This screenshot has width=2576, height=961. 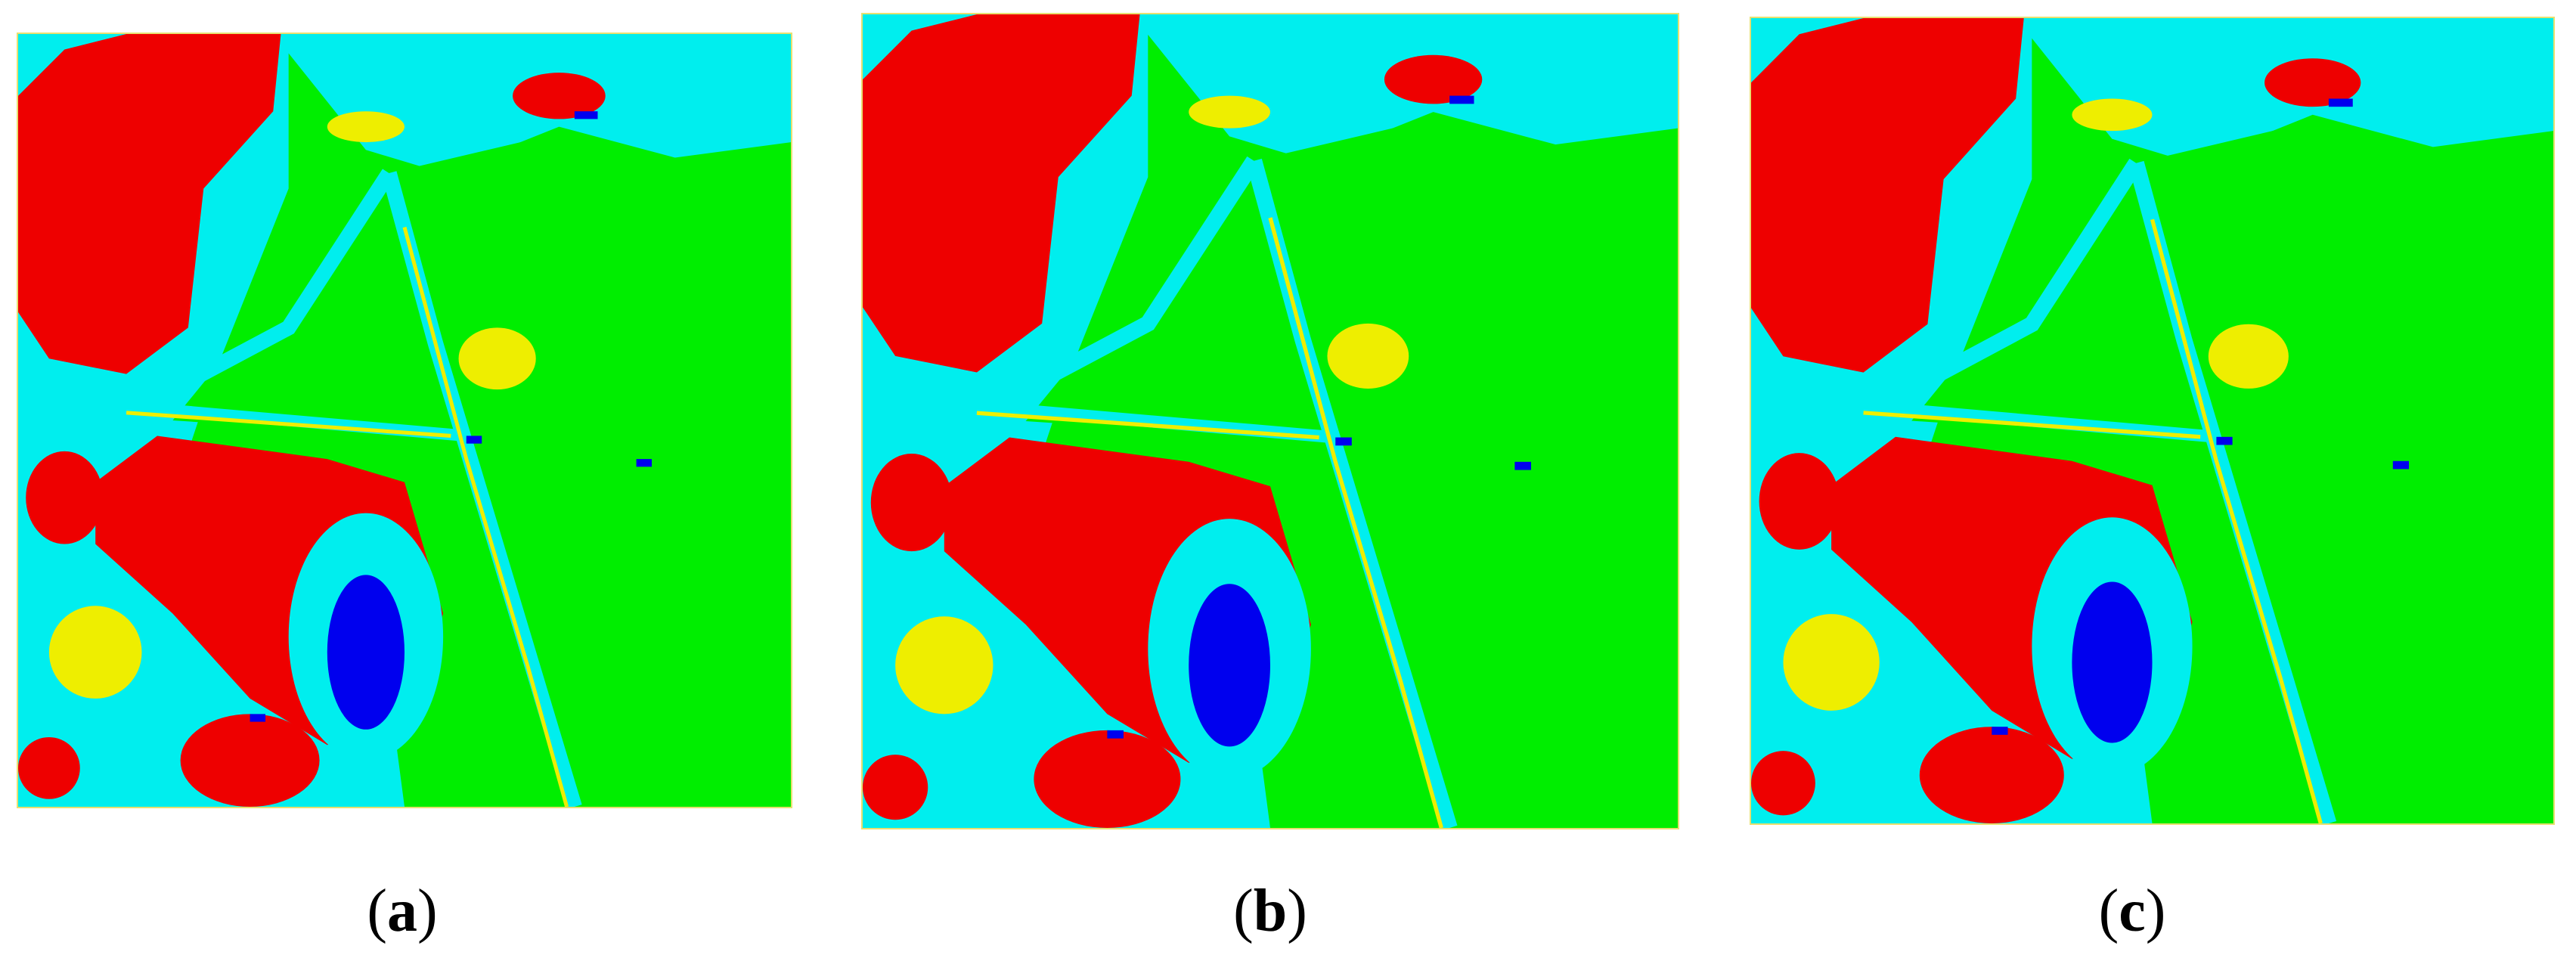 I want to click on caption-part: b, so click(x=1270, y=911).